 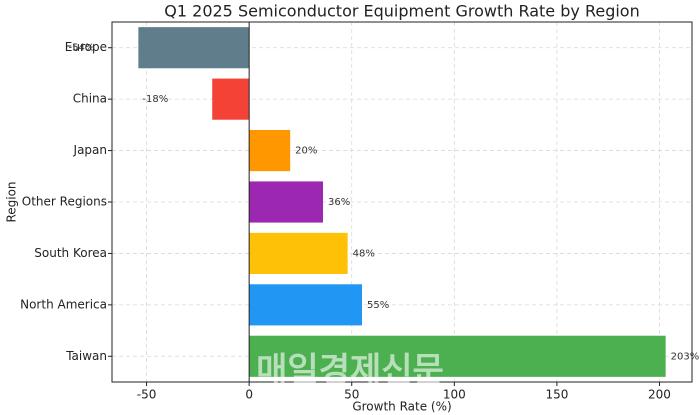 What do you see at coordinates (155, 99) in the screenshot?
I see `value-label: -18%` at bounding box center [155, 99].